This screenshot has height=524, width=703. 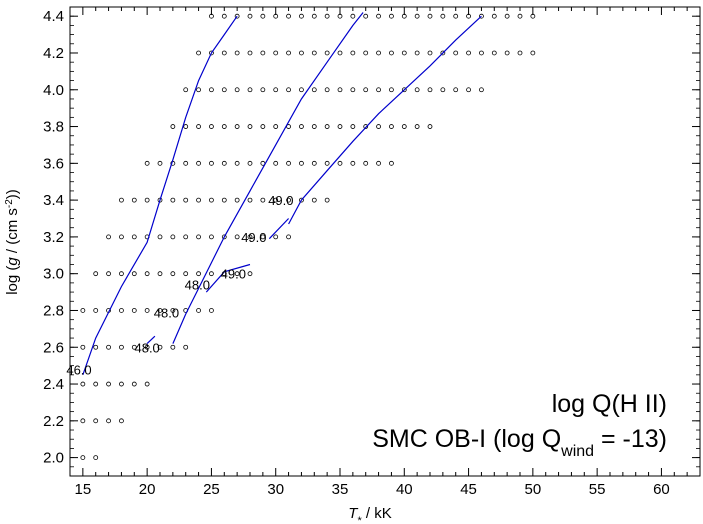 I want to click on x-tick-label: 60, so click(x=661, y=489).